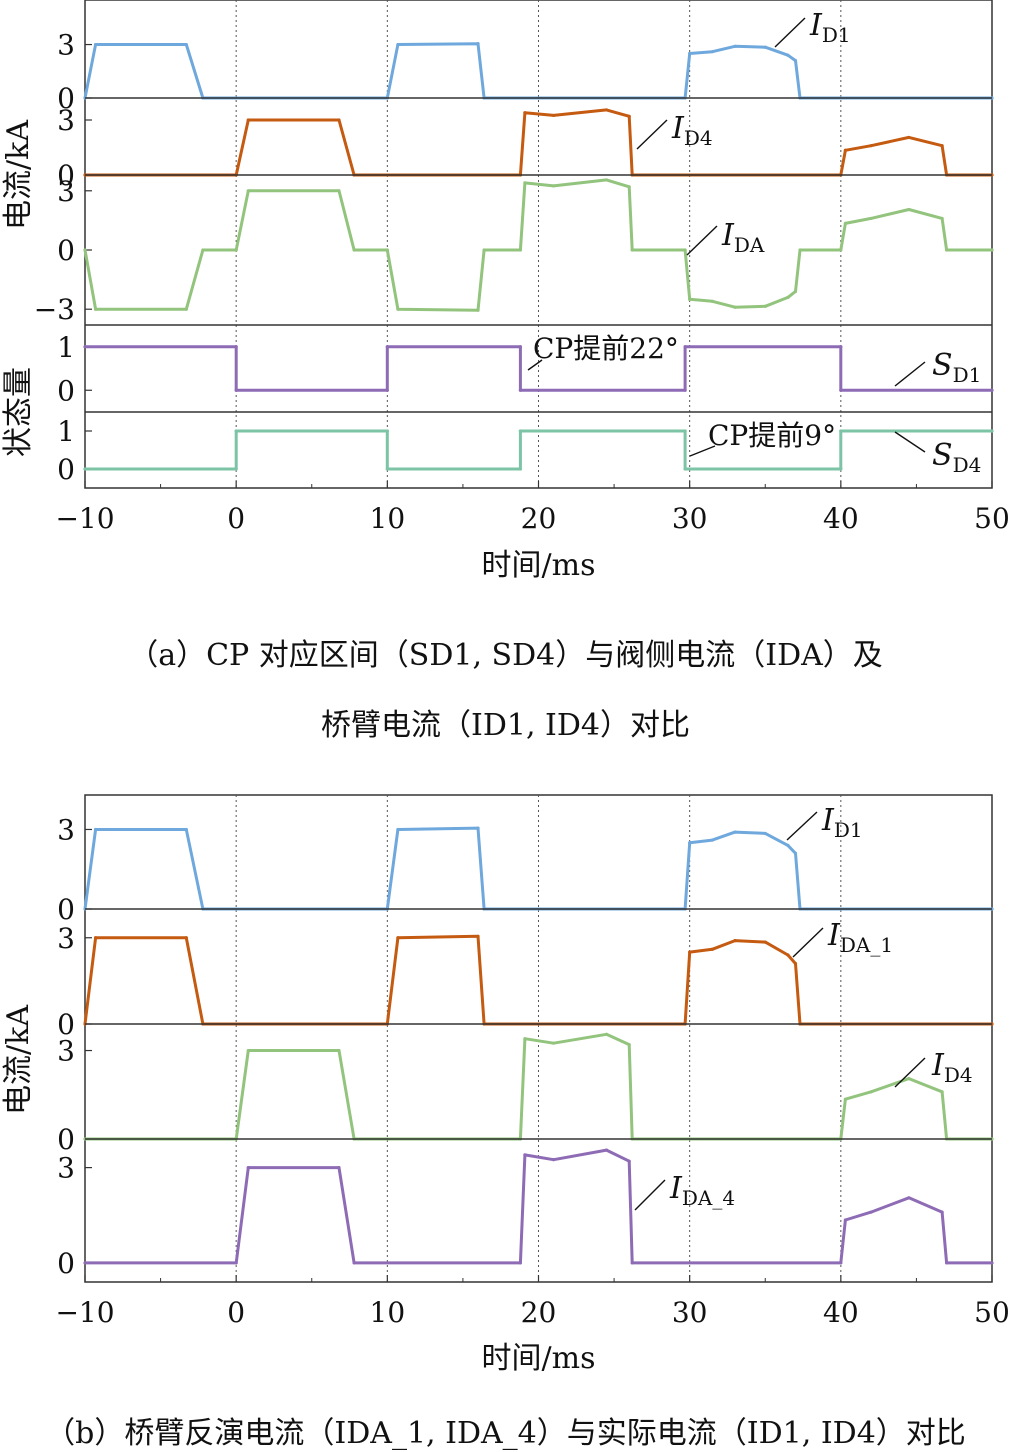  What do you see at coordinates (505, 725) in the screenshot?
I see `caption-a-line2: 桥臂电流（ID1, ID4）对比` at bounding box center [505, 725].